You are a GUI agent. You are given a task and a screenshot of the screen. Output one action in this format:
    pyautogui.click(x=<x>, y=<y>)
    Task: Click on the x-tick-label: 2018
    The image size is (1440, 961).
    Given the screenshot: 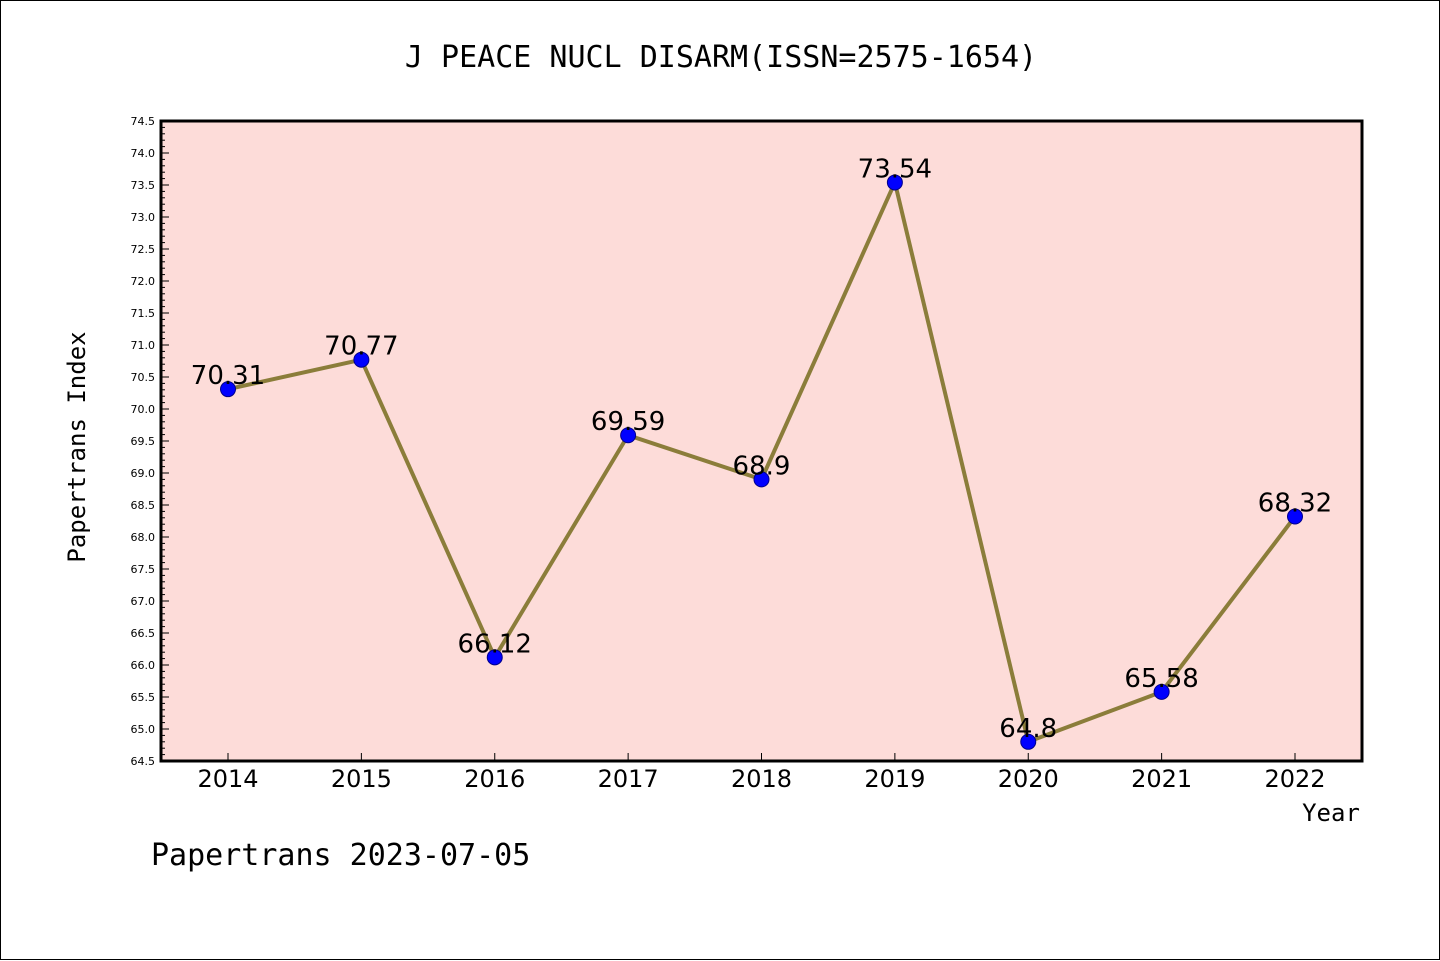 What is the action you would take?
    pyautogui.click(x=761, y=779)
    